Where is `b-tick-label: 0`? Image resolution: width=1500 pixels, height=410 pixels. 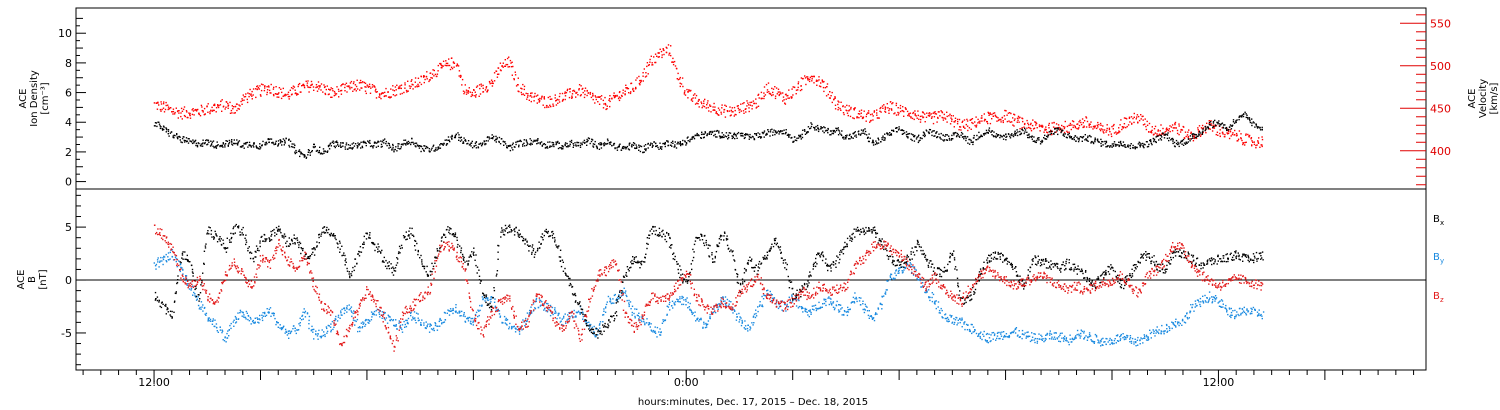
b-tick-label: 0 is located at coordinates (68, 280).